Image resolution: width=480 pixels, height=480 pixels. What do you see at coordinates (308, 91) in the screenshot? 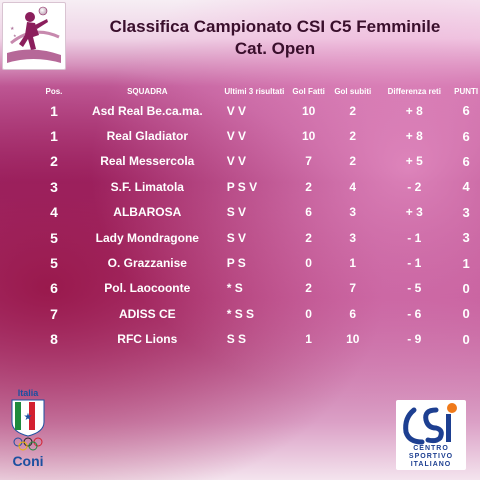
I see `header-goals-for: Gol Fatti` at bounding box center [308, 91].